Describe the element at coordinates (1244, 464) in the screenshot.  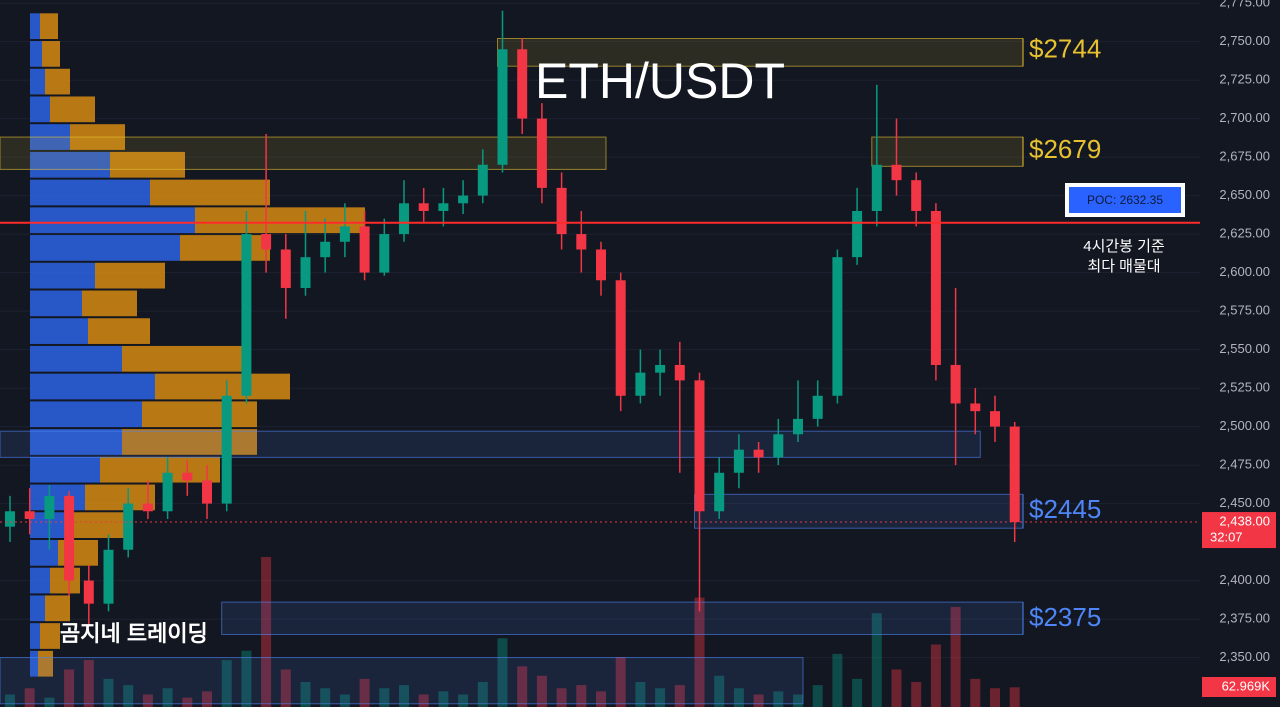
I see `y-tick-label: 2,475.00` at that location.